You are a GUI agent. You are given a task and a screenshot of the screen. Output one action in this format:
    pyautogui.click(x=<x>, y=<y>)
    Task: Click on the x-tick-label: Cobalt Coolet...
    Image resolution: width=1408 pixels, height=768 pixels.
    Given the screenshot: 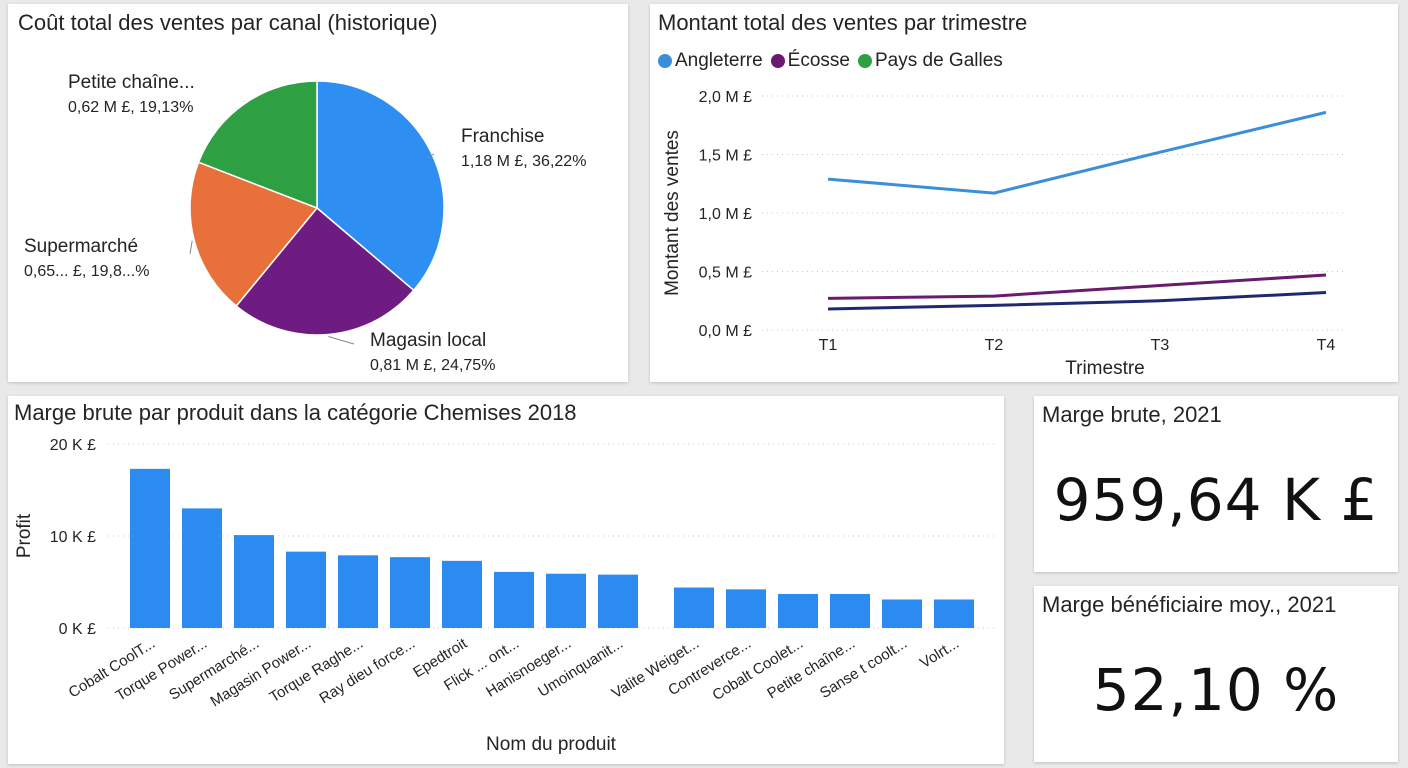 What is the action you would take?
    pyautogui.click(x=757, y=669)
    